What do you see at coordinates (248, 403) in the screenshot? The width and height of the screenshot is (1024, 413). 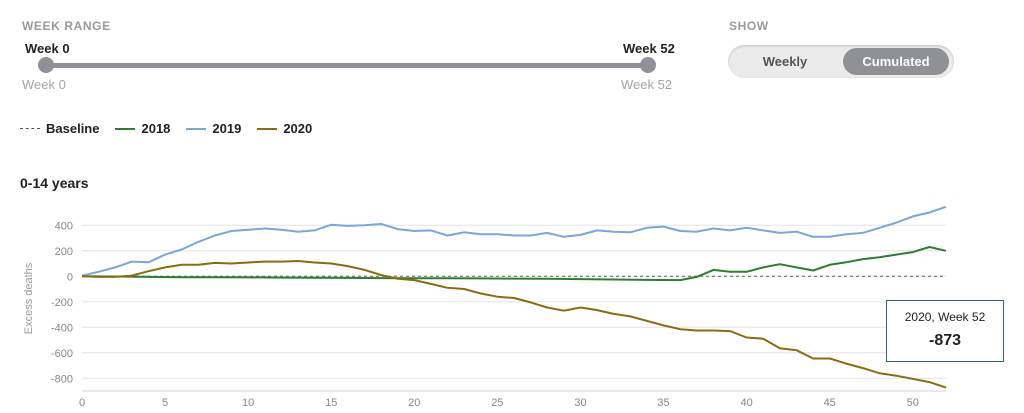 I see `x-tick-label: 10` at bounding box center [248, 403].